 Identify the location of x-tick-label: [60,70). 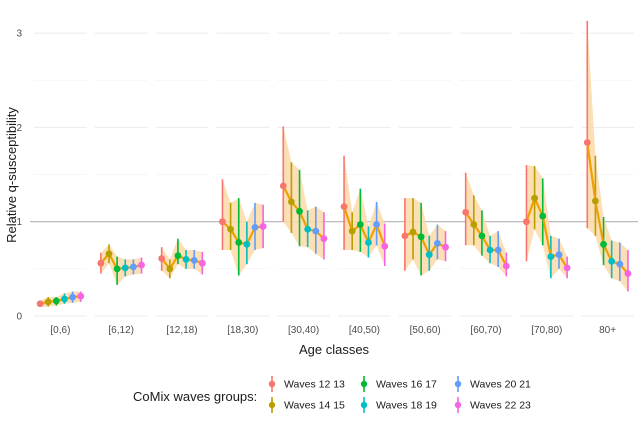
(485, 330).